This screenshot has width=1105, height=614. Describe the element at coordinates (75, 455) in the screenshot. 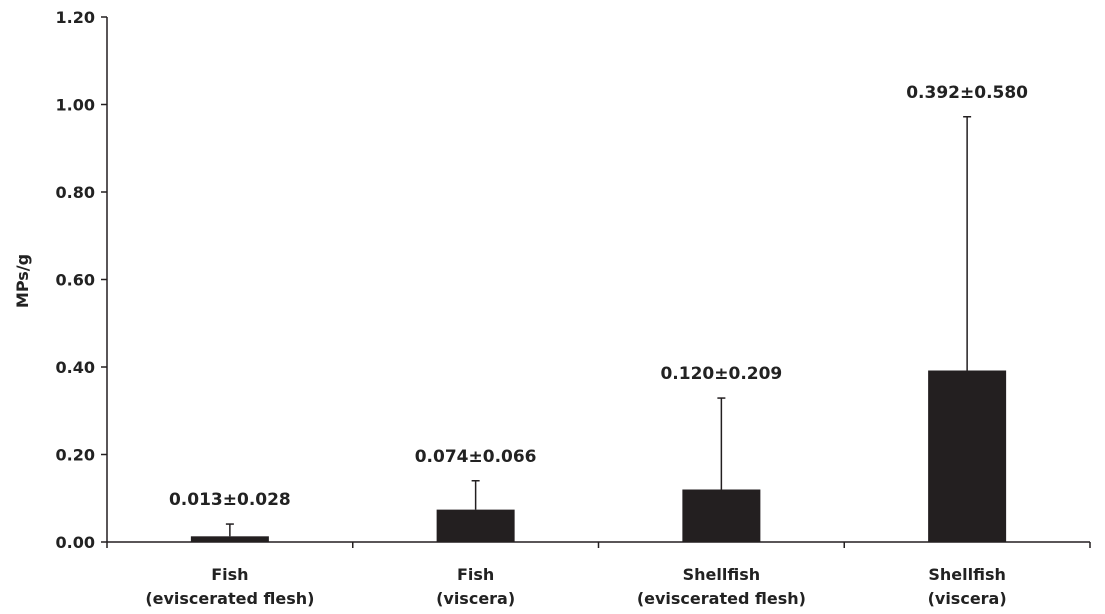

I see `y-tick-label: 0.20` at that location.